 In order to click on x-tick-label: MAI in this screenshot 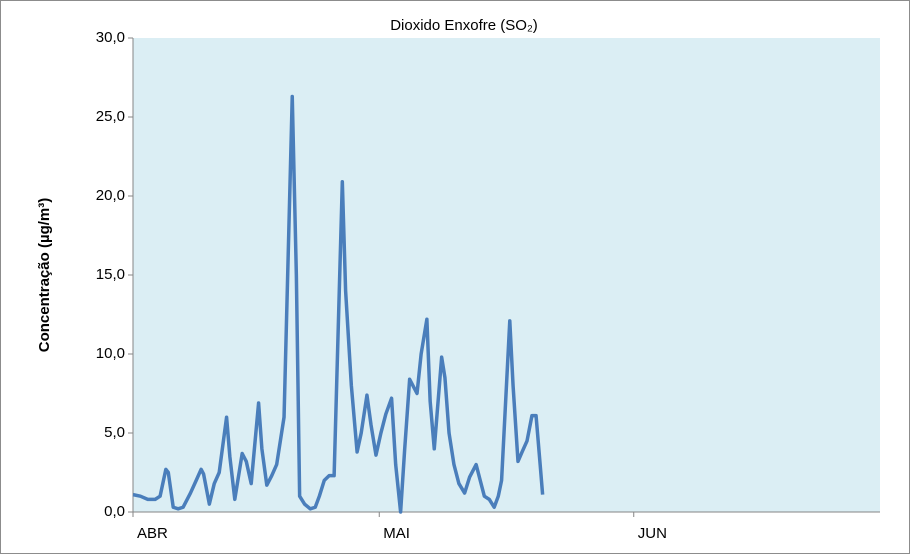, I will do `click(396, 533)`.